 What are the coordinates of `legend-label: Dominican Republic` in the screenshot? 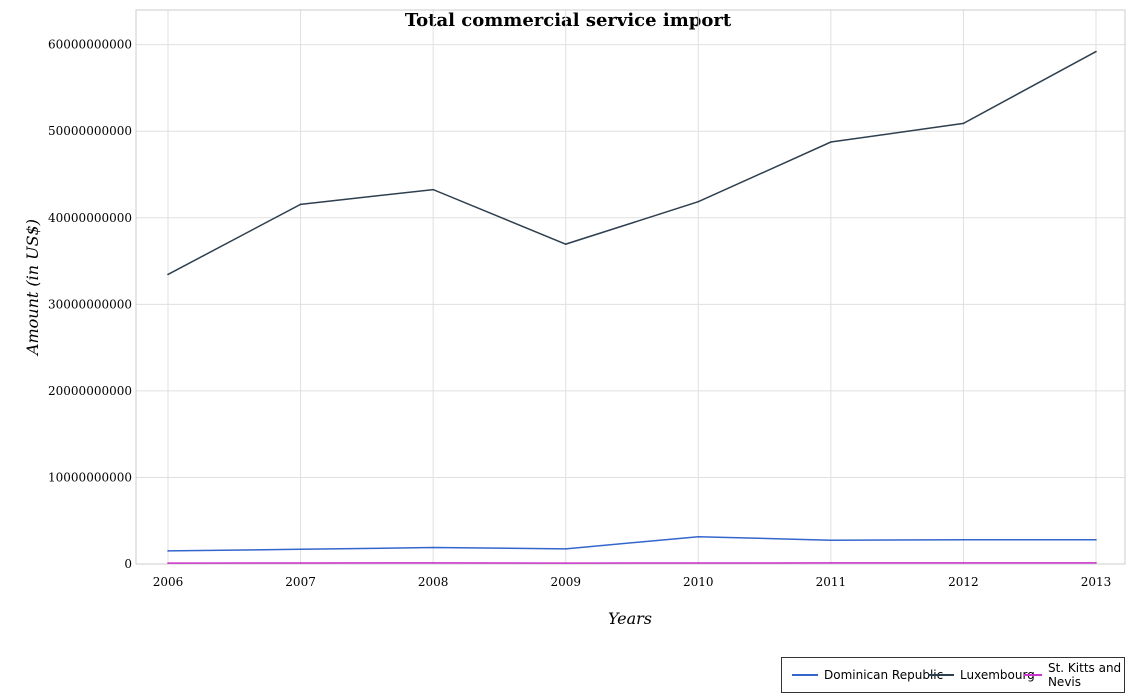 It's located at (884, 675).